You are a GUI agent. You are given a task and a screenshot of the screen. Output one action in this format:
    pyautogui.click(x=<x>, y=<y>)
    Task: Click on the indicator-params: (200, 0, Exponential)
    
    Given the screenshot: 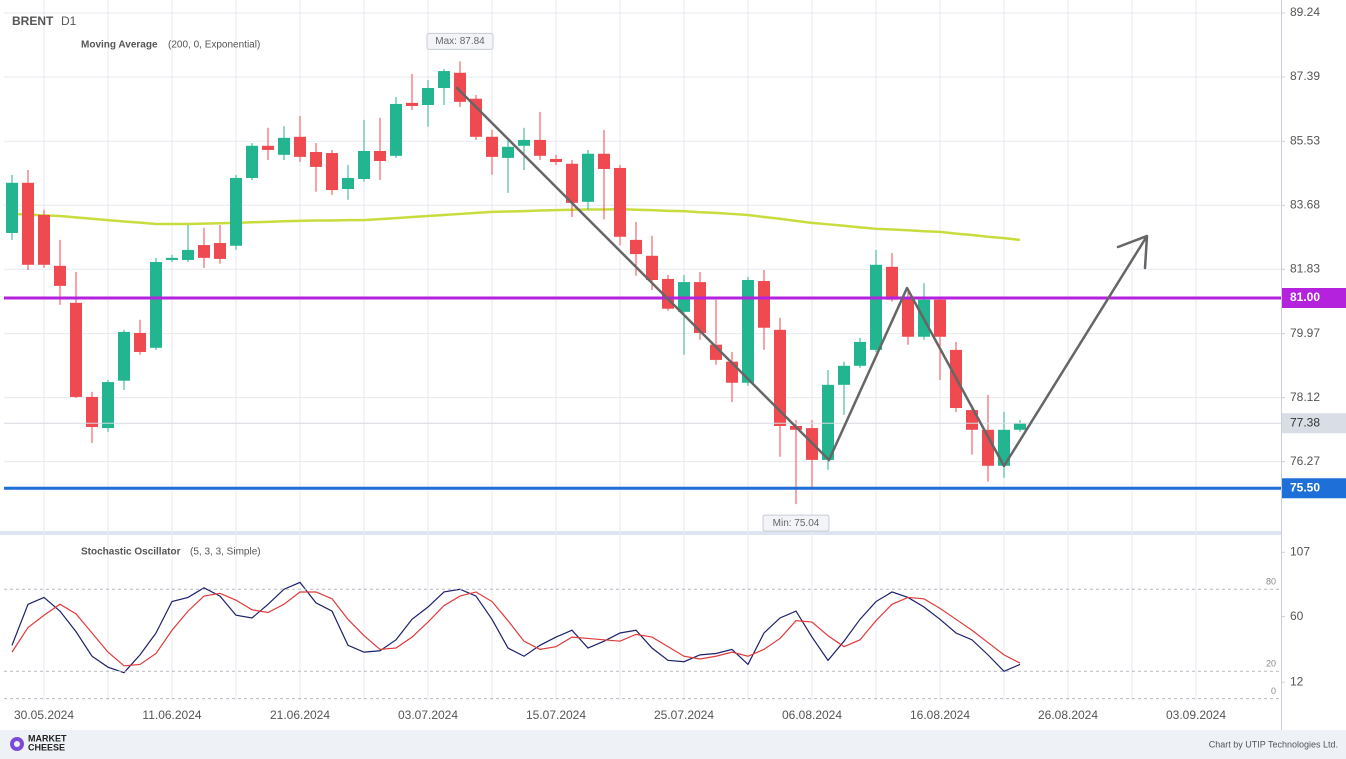 What is the action you would take?
    pyautogui.click(x=214, y=45)
    